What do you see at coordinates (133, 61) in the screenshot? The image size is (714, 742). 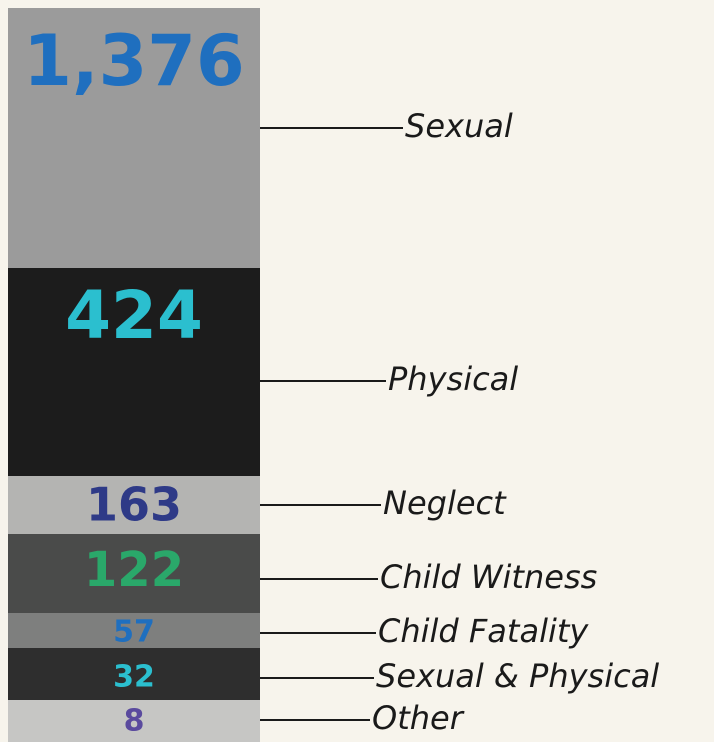 I see `segment-value: 1,376` at bounding box center [133, 61].